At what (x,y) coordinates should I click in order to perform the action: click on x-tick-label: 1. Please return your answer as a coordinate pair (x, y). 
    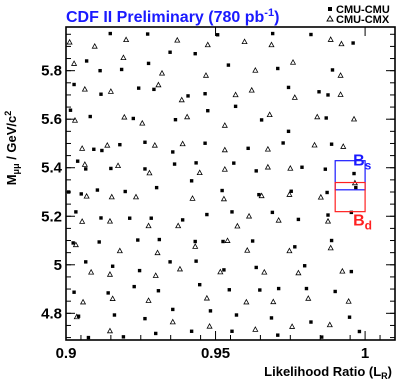
    Looking at the image, I should click on (365, 353).